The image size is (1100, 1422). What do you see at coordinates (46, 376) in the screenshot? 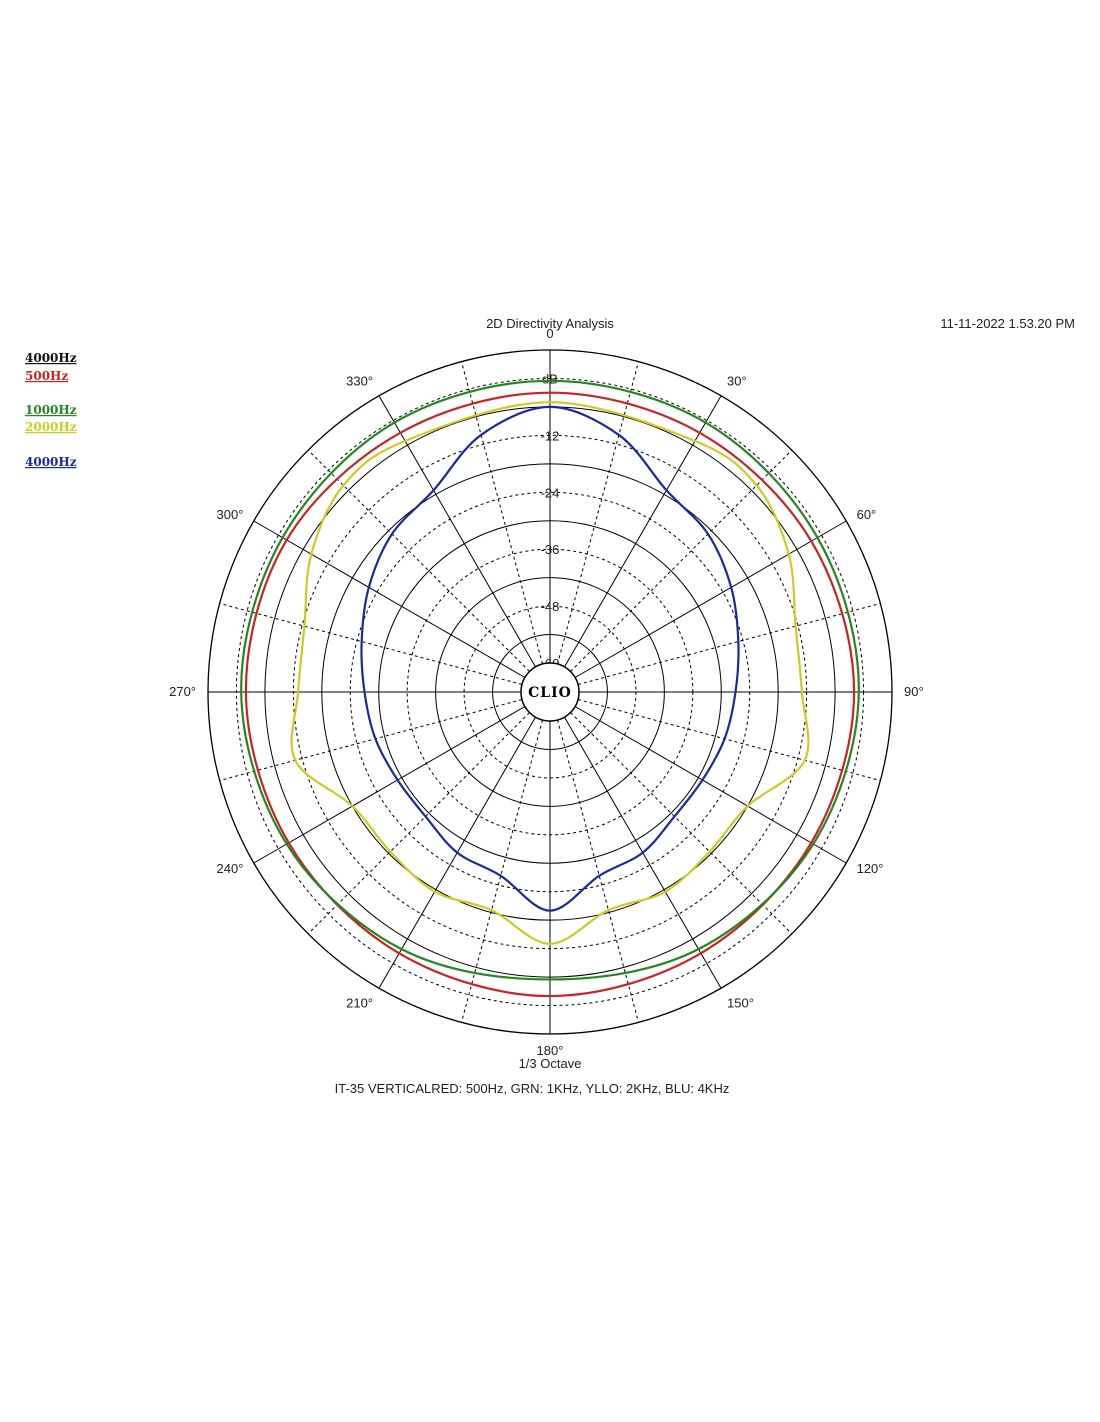
I see `legend-item-500hz: 500Hz` at bounding box center [46, 376].